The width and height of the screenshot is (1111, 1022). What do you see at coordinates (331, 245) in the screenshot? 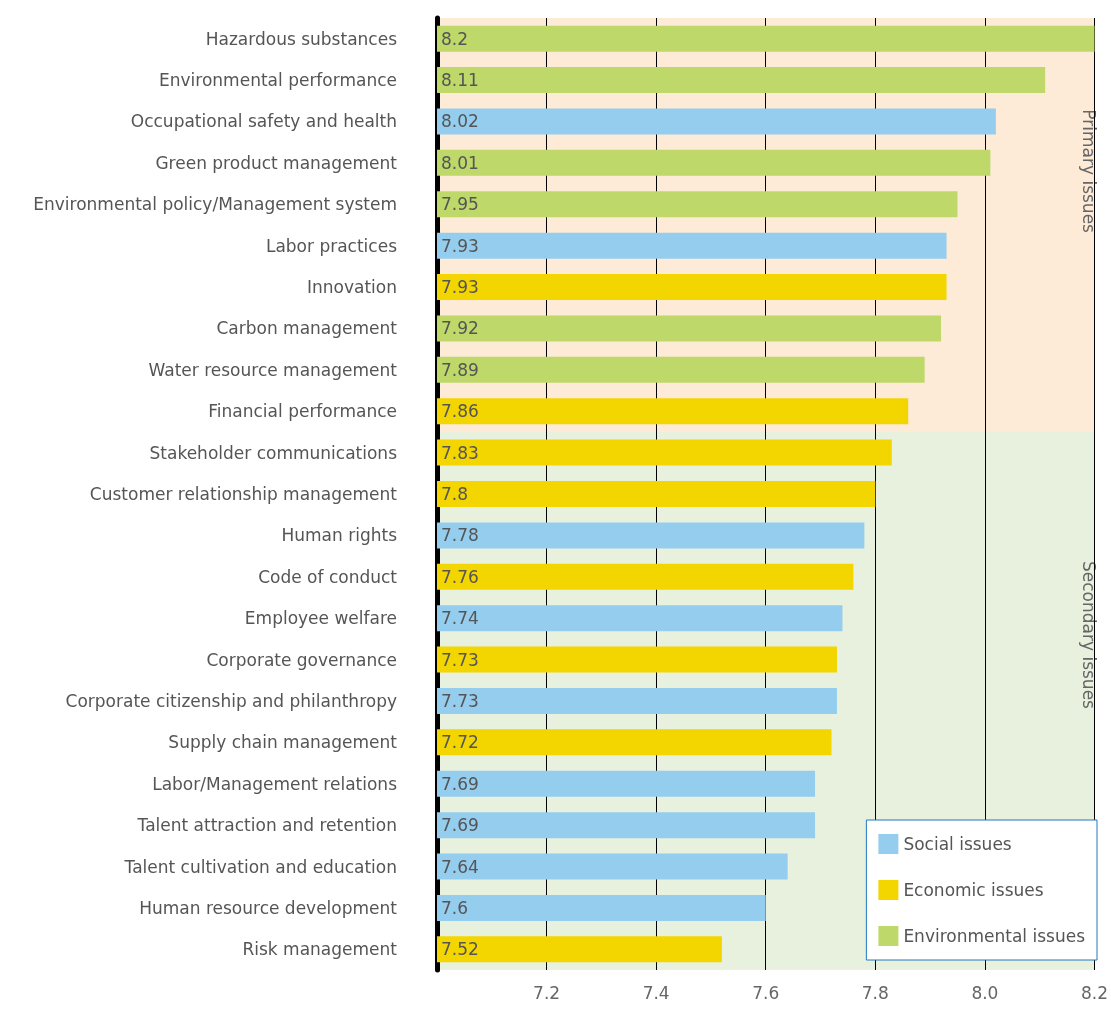
I see `y-tick-label: Labor practices` at bounding box center [331, 245].